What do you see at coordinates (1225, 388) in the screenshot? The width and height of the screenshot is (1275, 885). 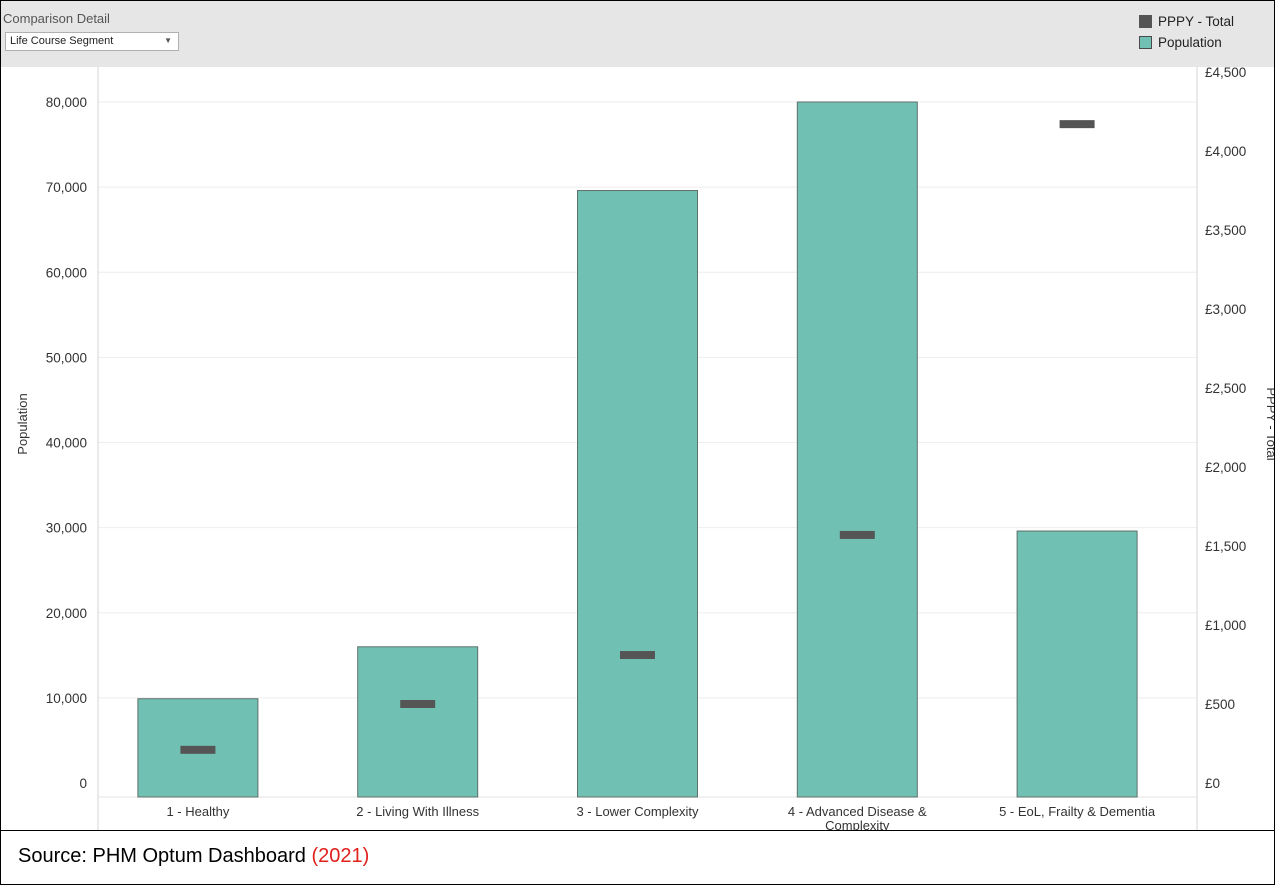 I see `y-right-tick-label: £2,500` at bounding box center [1225, 388].